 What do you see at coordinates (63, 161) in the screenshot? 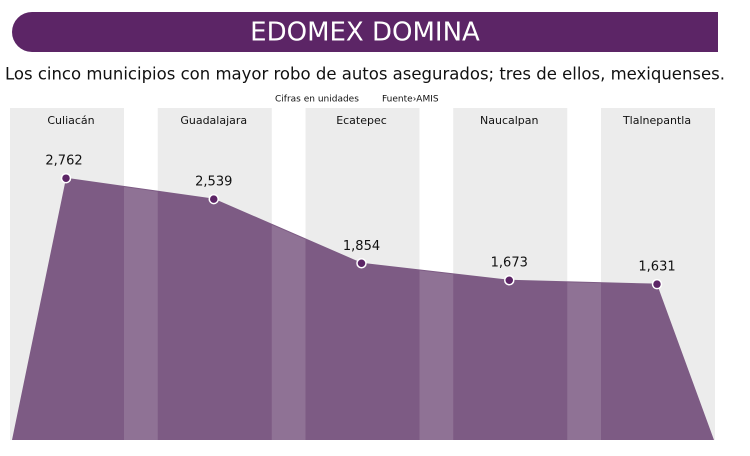
I see `value-label: 2,762` at bounding box center [63, 161].